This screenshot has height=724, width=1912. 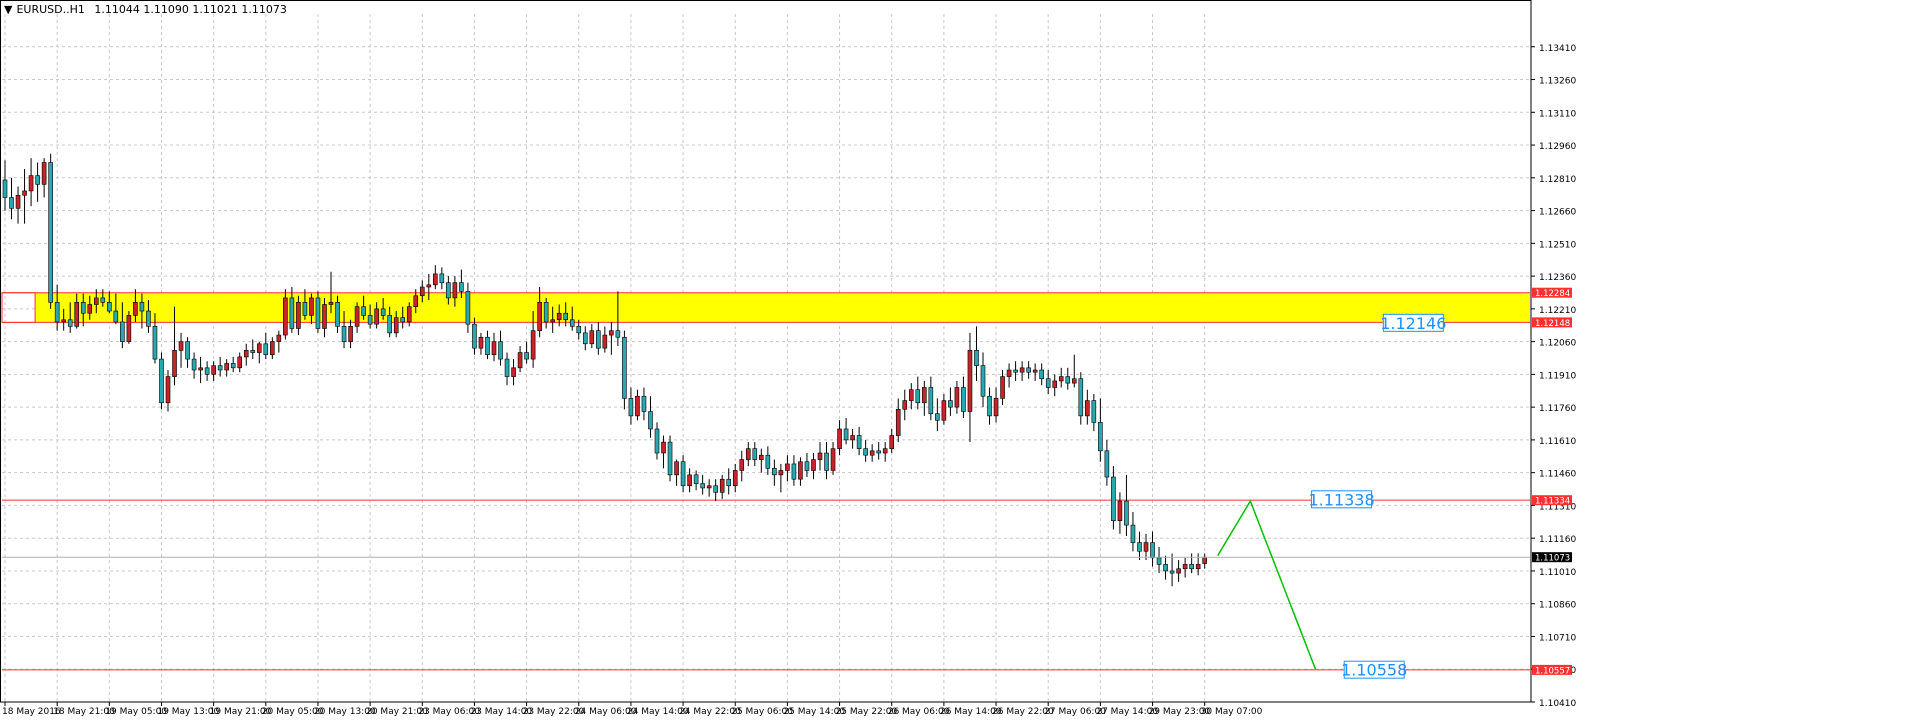 I want to click on price-annotation-box, so click(x=1342, y=499).